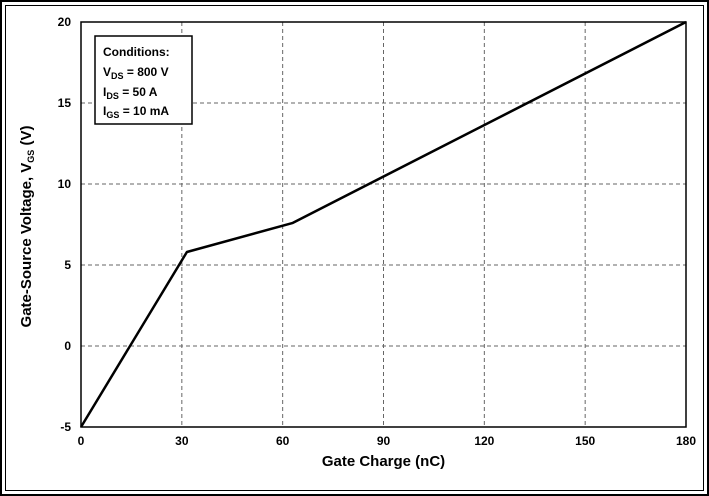 This screenshot has width=709, height=496. I want to click on y-tick-label: 20, so click(65, 22).